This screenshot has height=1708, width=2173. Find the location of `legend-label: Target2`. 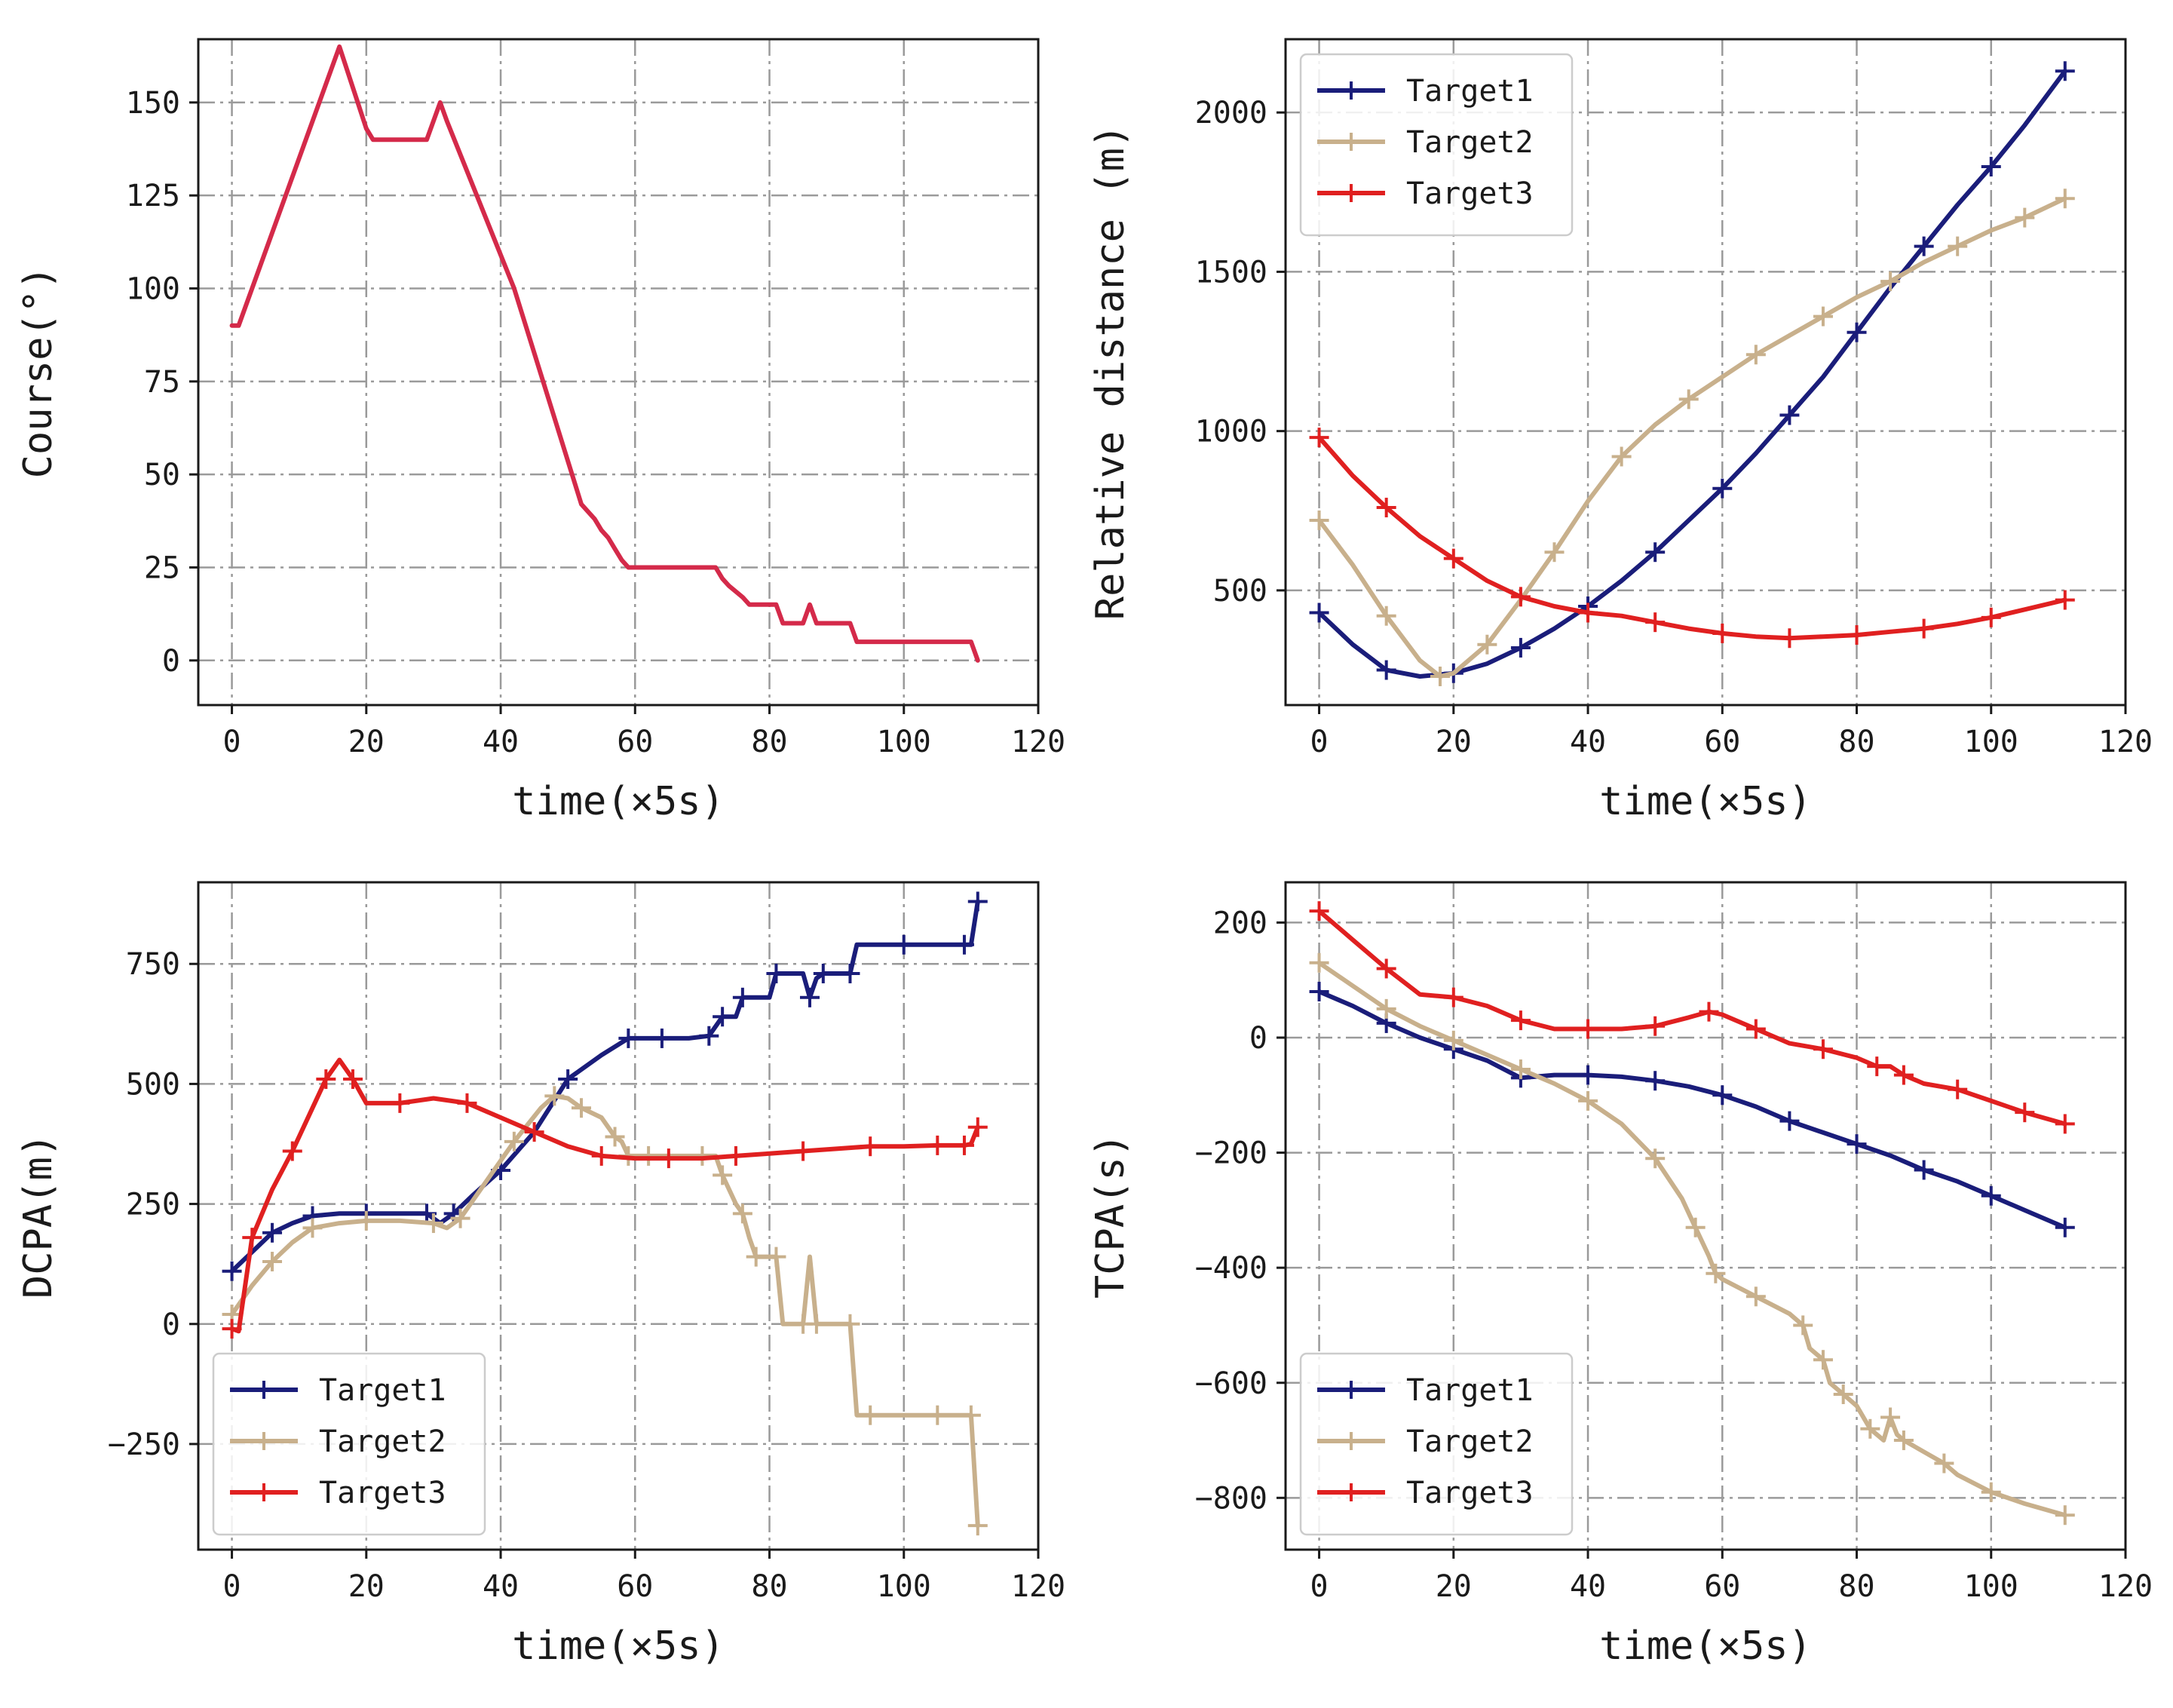

legend-label: Target2 is located at coordinates (1470, 1441).